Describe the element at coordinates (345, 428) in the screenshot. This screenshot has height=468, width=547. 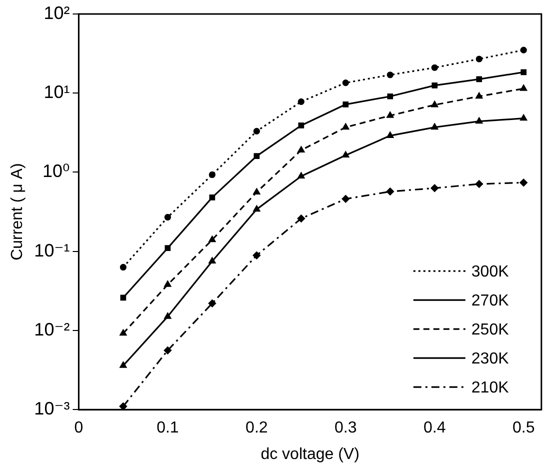
I see `x-tick-label: 0.3` at that location.